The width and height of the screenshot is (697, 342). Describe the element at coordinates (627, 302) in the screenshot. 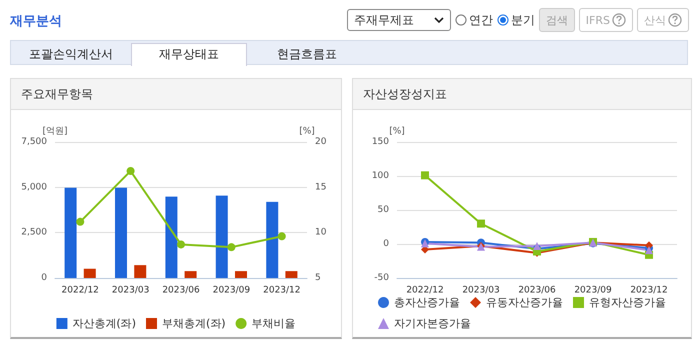

I see `legend-label: 유형자산증가율` at that location.